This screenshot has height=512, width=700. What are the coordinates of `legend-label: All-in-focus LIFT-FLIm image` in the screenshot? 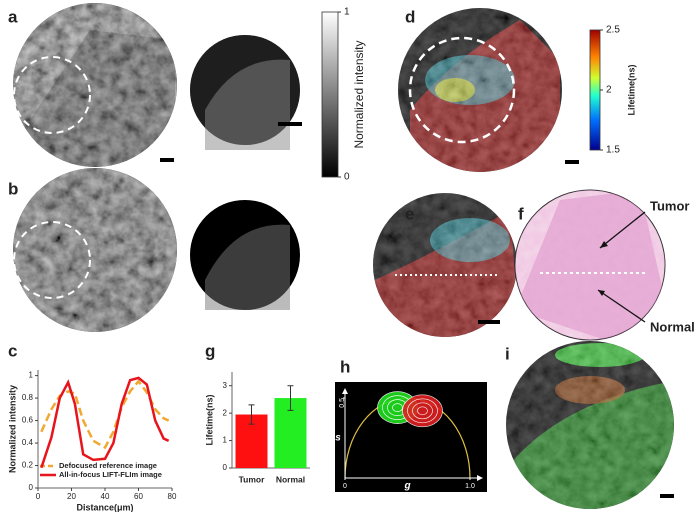 It's located at (110, 474).